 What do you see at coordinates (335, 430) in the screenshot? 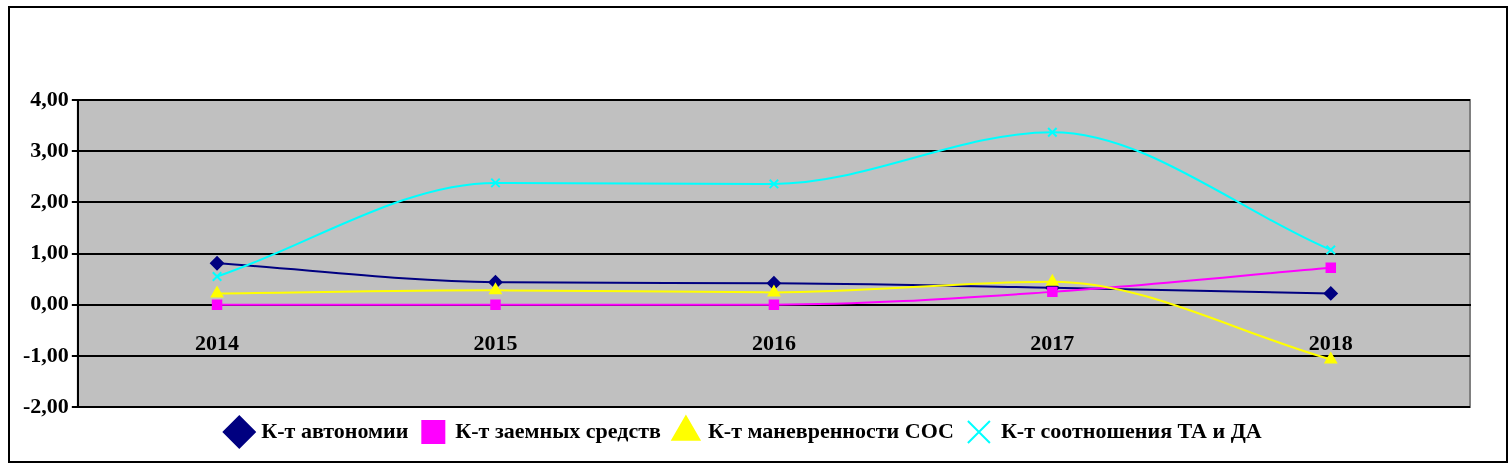
I see `legend-label: К-т автономии` at bounding box center [335, 430].